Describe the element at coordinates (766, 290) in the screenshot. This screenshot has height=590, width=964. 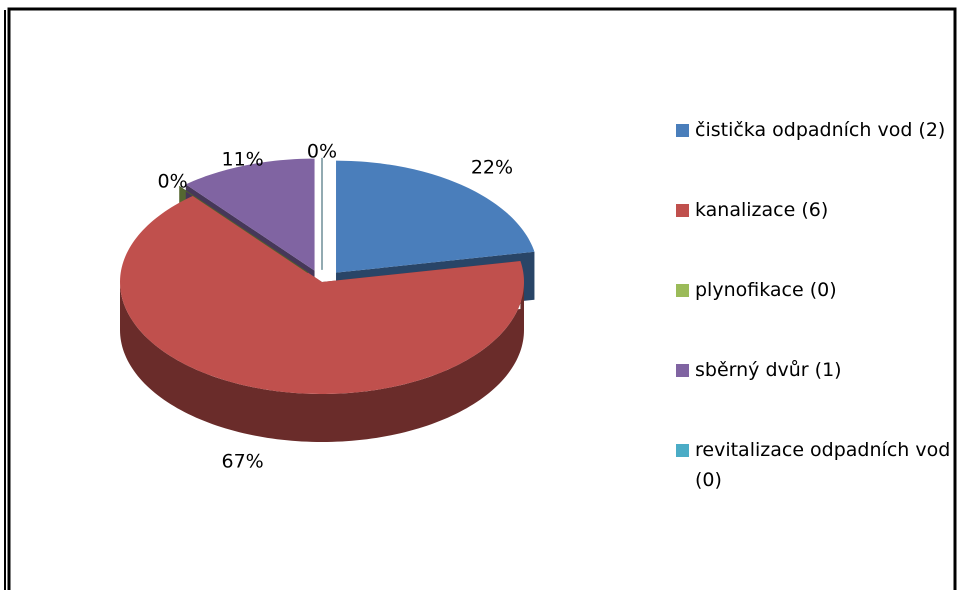
I see `legend-label: plynofikace (0)` at that location.